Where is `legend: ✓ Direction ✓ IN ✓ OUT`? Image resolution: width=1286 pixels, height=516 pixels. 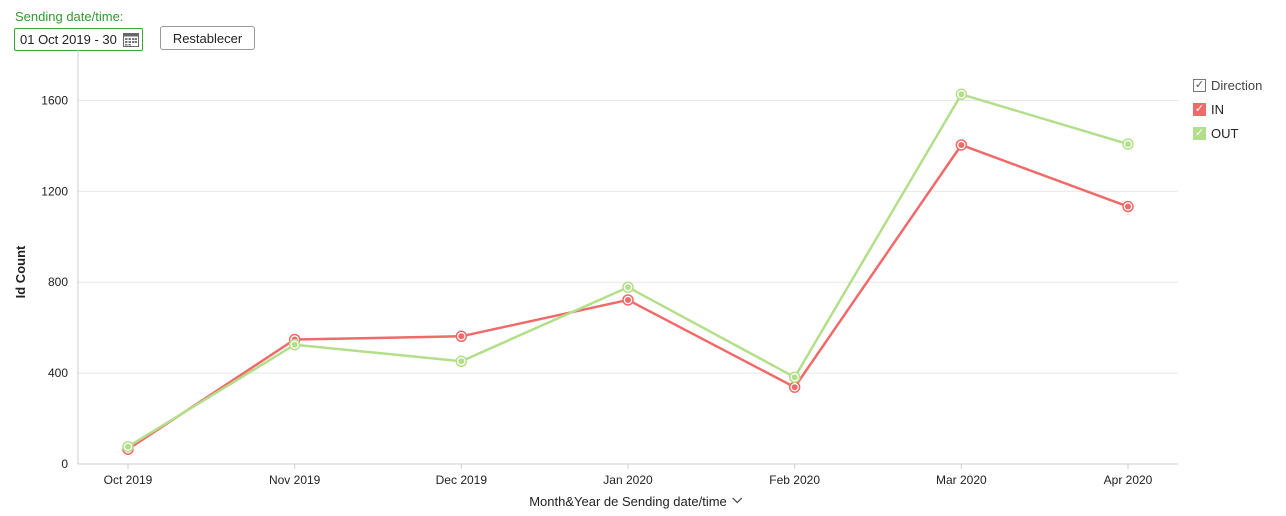
legend: ✓ Direction ✓ IN ✓ OUT is located at coordinates (1227, 109).